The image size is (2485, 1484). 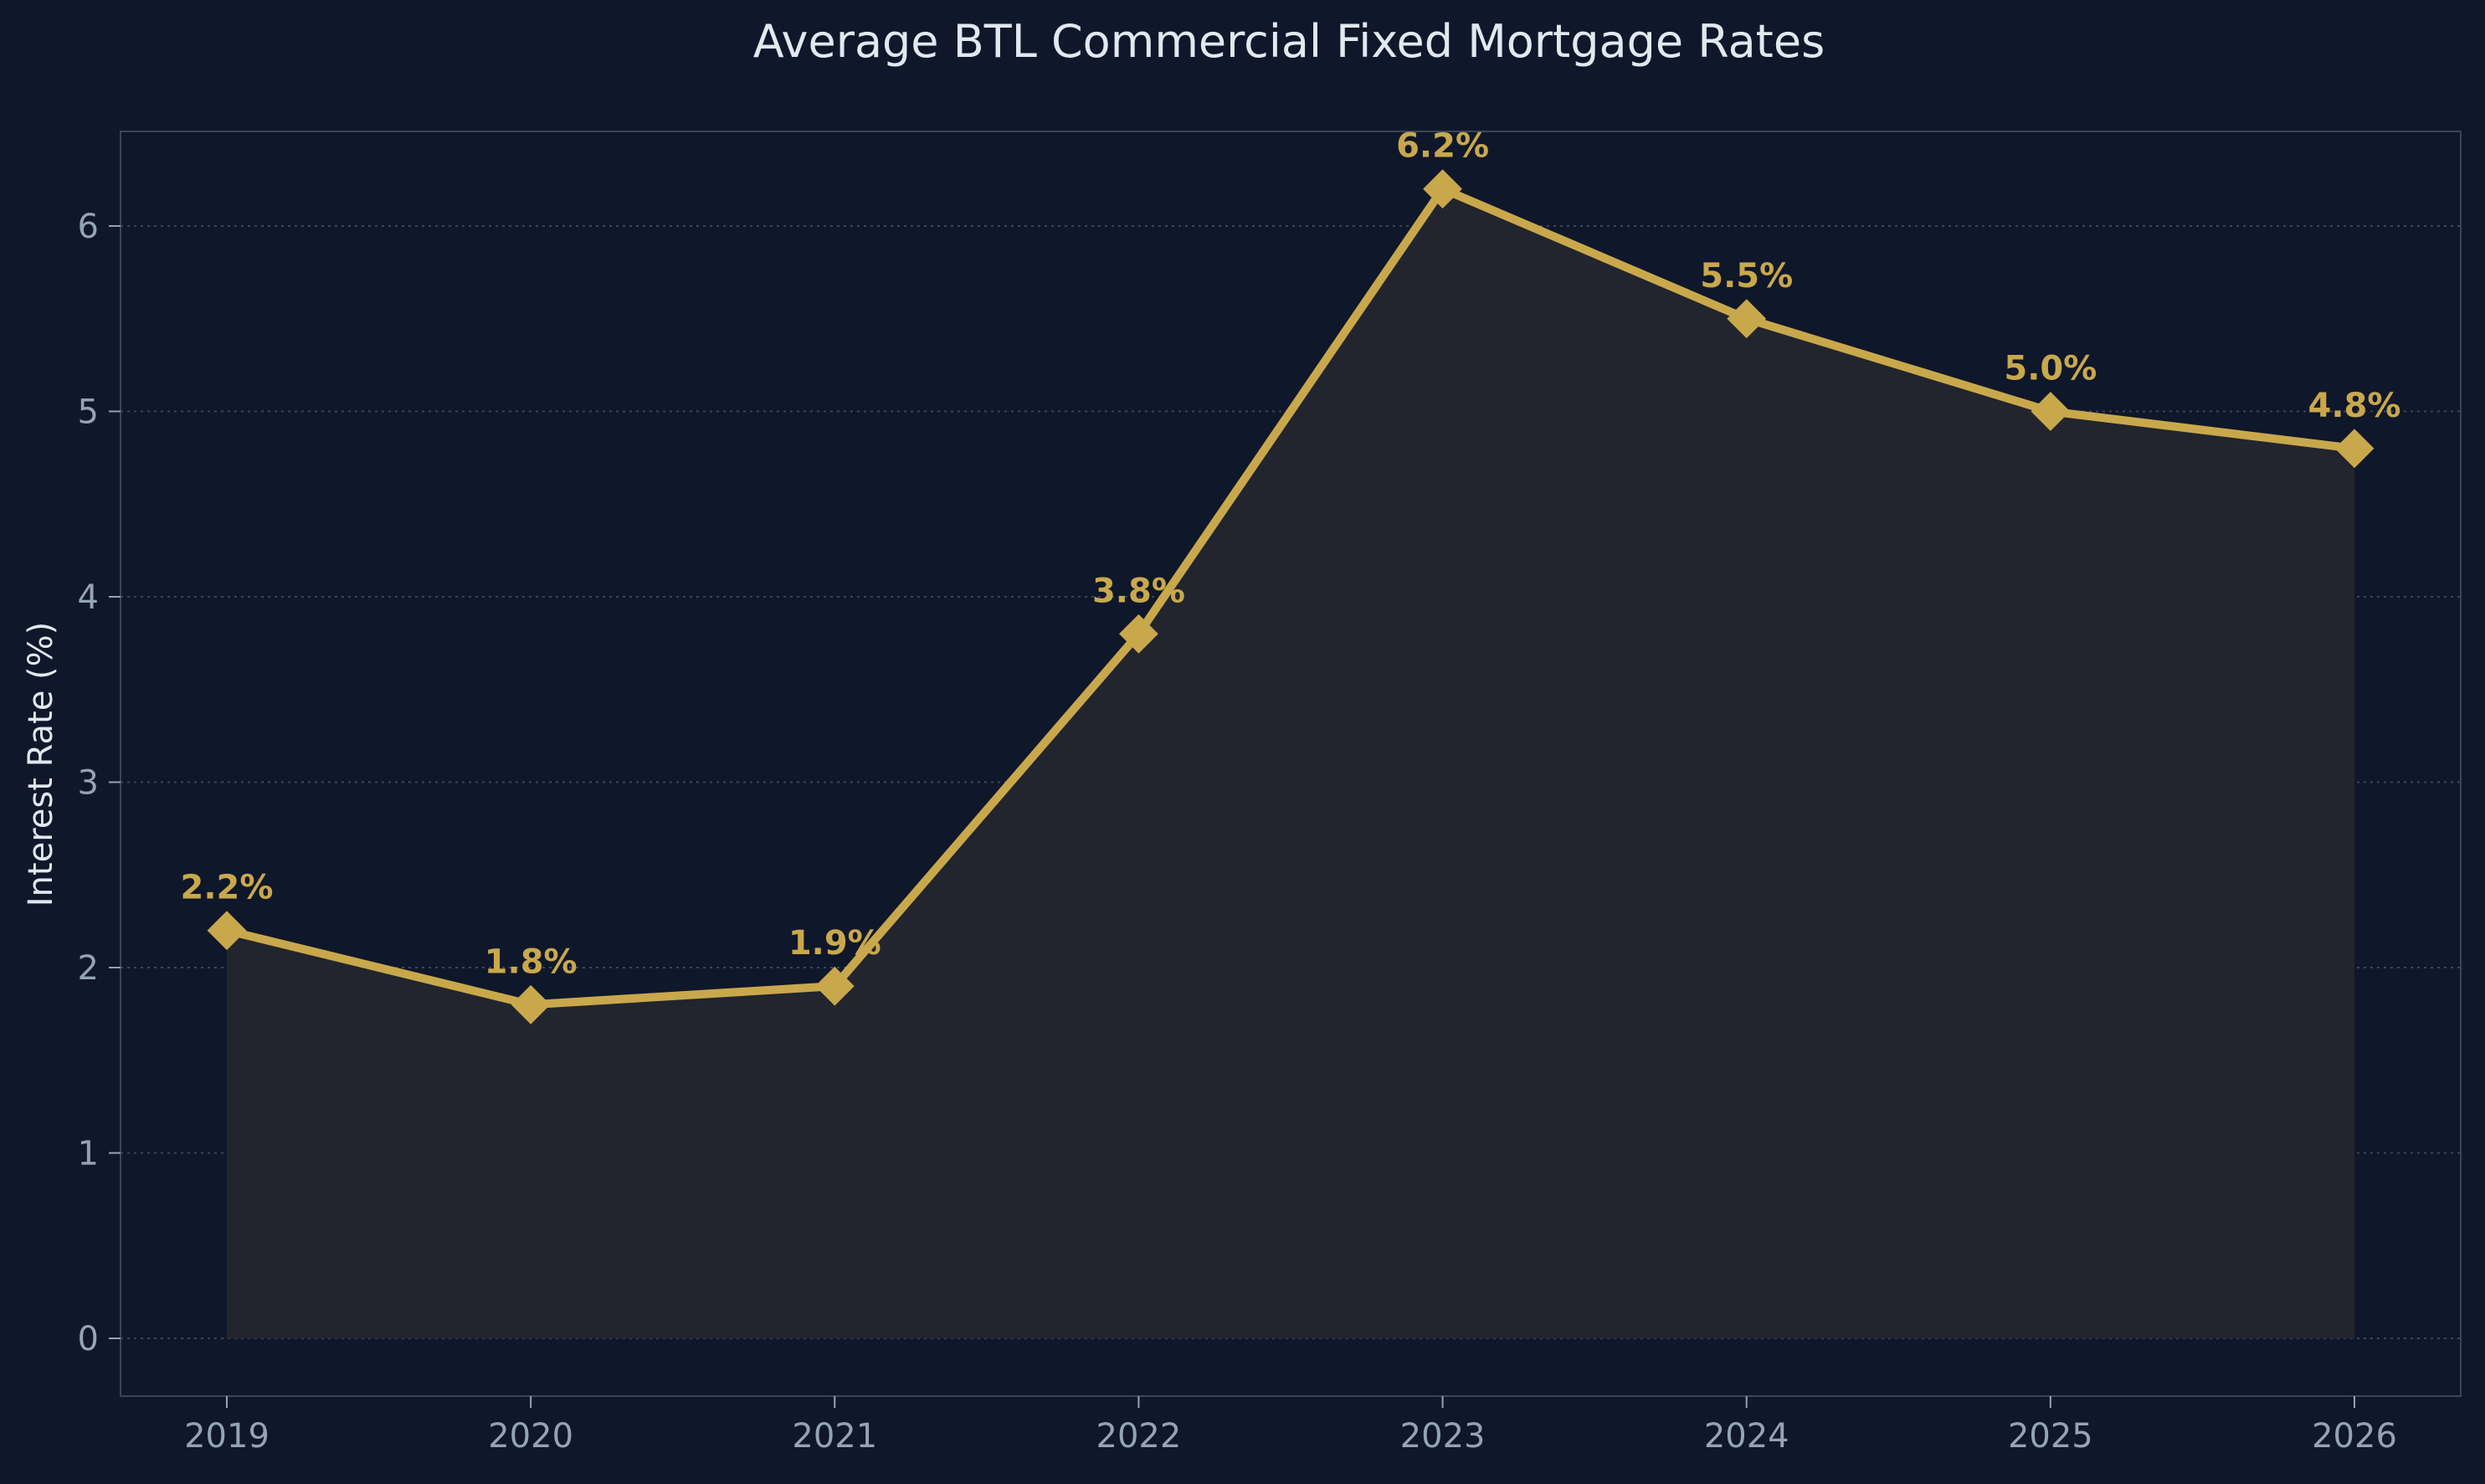 What do you see at coordinates (1746, 1437) in the screenshot?
I see `x-tick-label: 2024` at bounding box center [1746, 1437].